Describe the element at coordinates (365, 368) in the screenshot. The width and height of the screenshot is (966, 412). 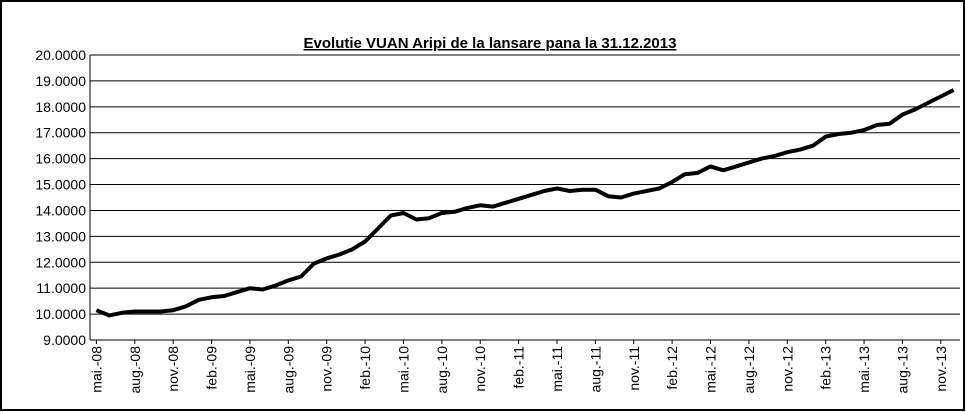
I see `x-tick-label: feb.-10` at that location.